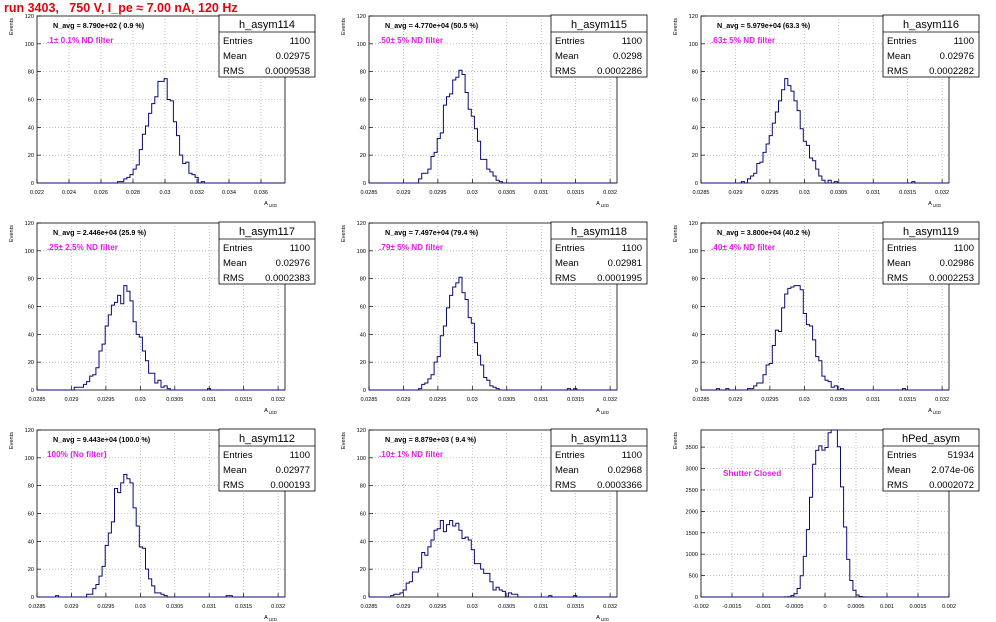 The width and height of the screenshot is (996, 622). What do you see at coordinates (931, 232) in the screenshot?
I see `histogram-name: h_asym119` at bounding box center [931, 232].